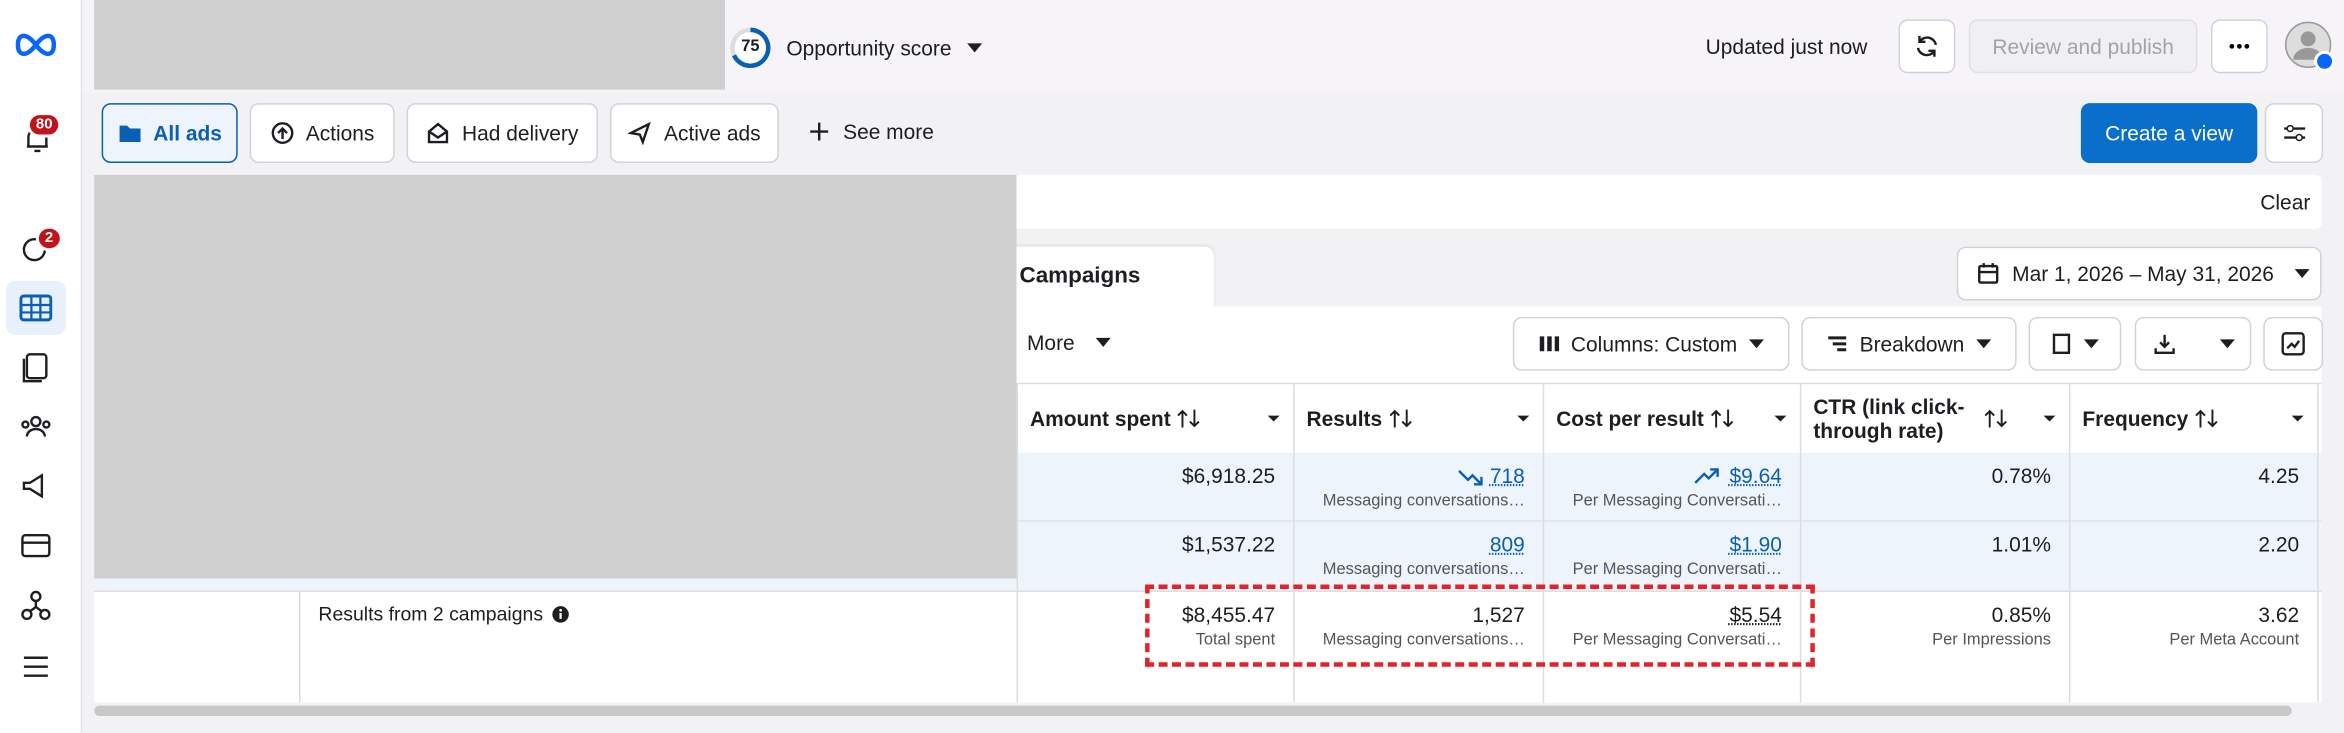  What do you see at coordinates (1930, 544) in the screenshot?
I see `cell-ctr: 1.01%` at bounding box center [1930, 544].